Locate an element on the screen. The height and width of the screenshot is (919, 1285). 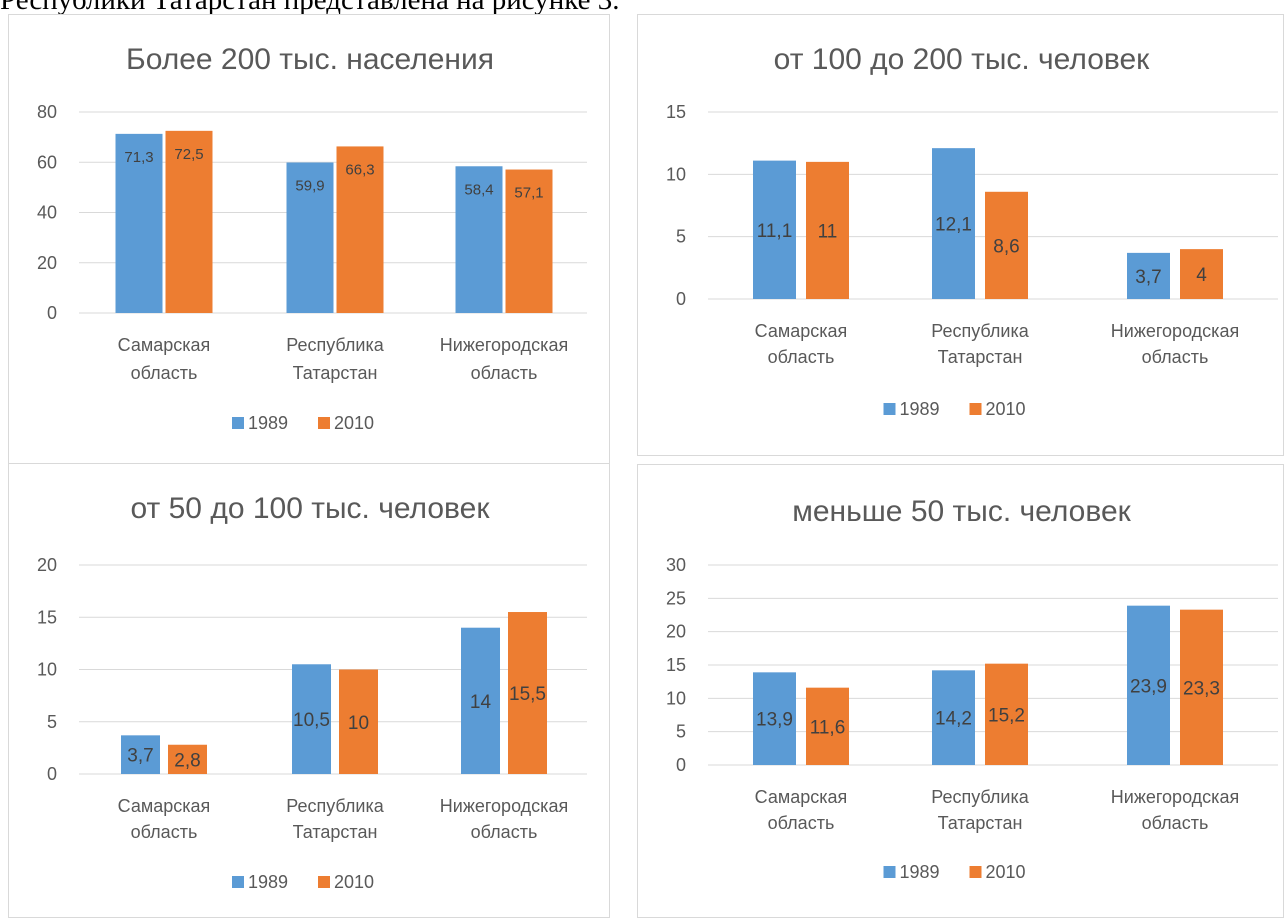
chart-title: от 100 до 200 тыс. человек is located at coordinates (962, 59).